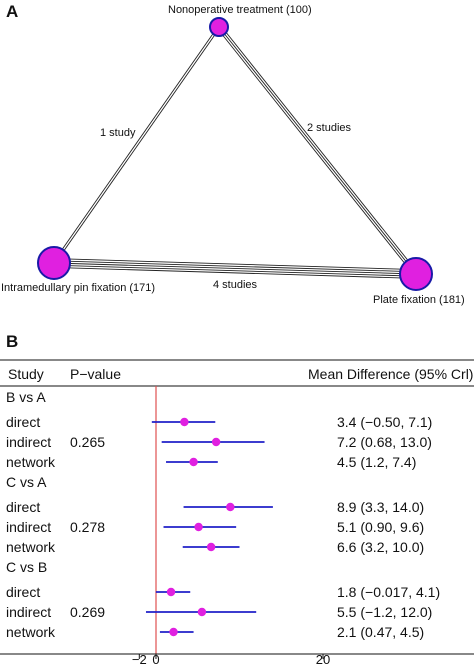 This screenshot has height=666, width=474. What do you see at coordinates (78, 288) in the screenshot?
I see `node-label-pin: Intramedullary pin fixation (171)` at bounding box center [78, 288].